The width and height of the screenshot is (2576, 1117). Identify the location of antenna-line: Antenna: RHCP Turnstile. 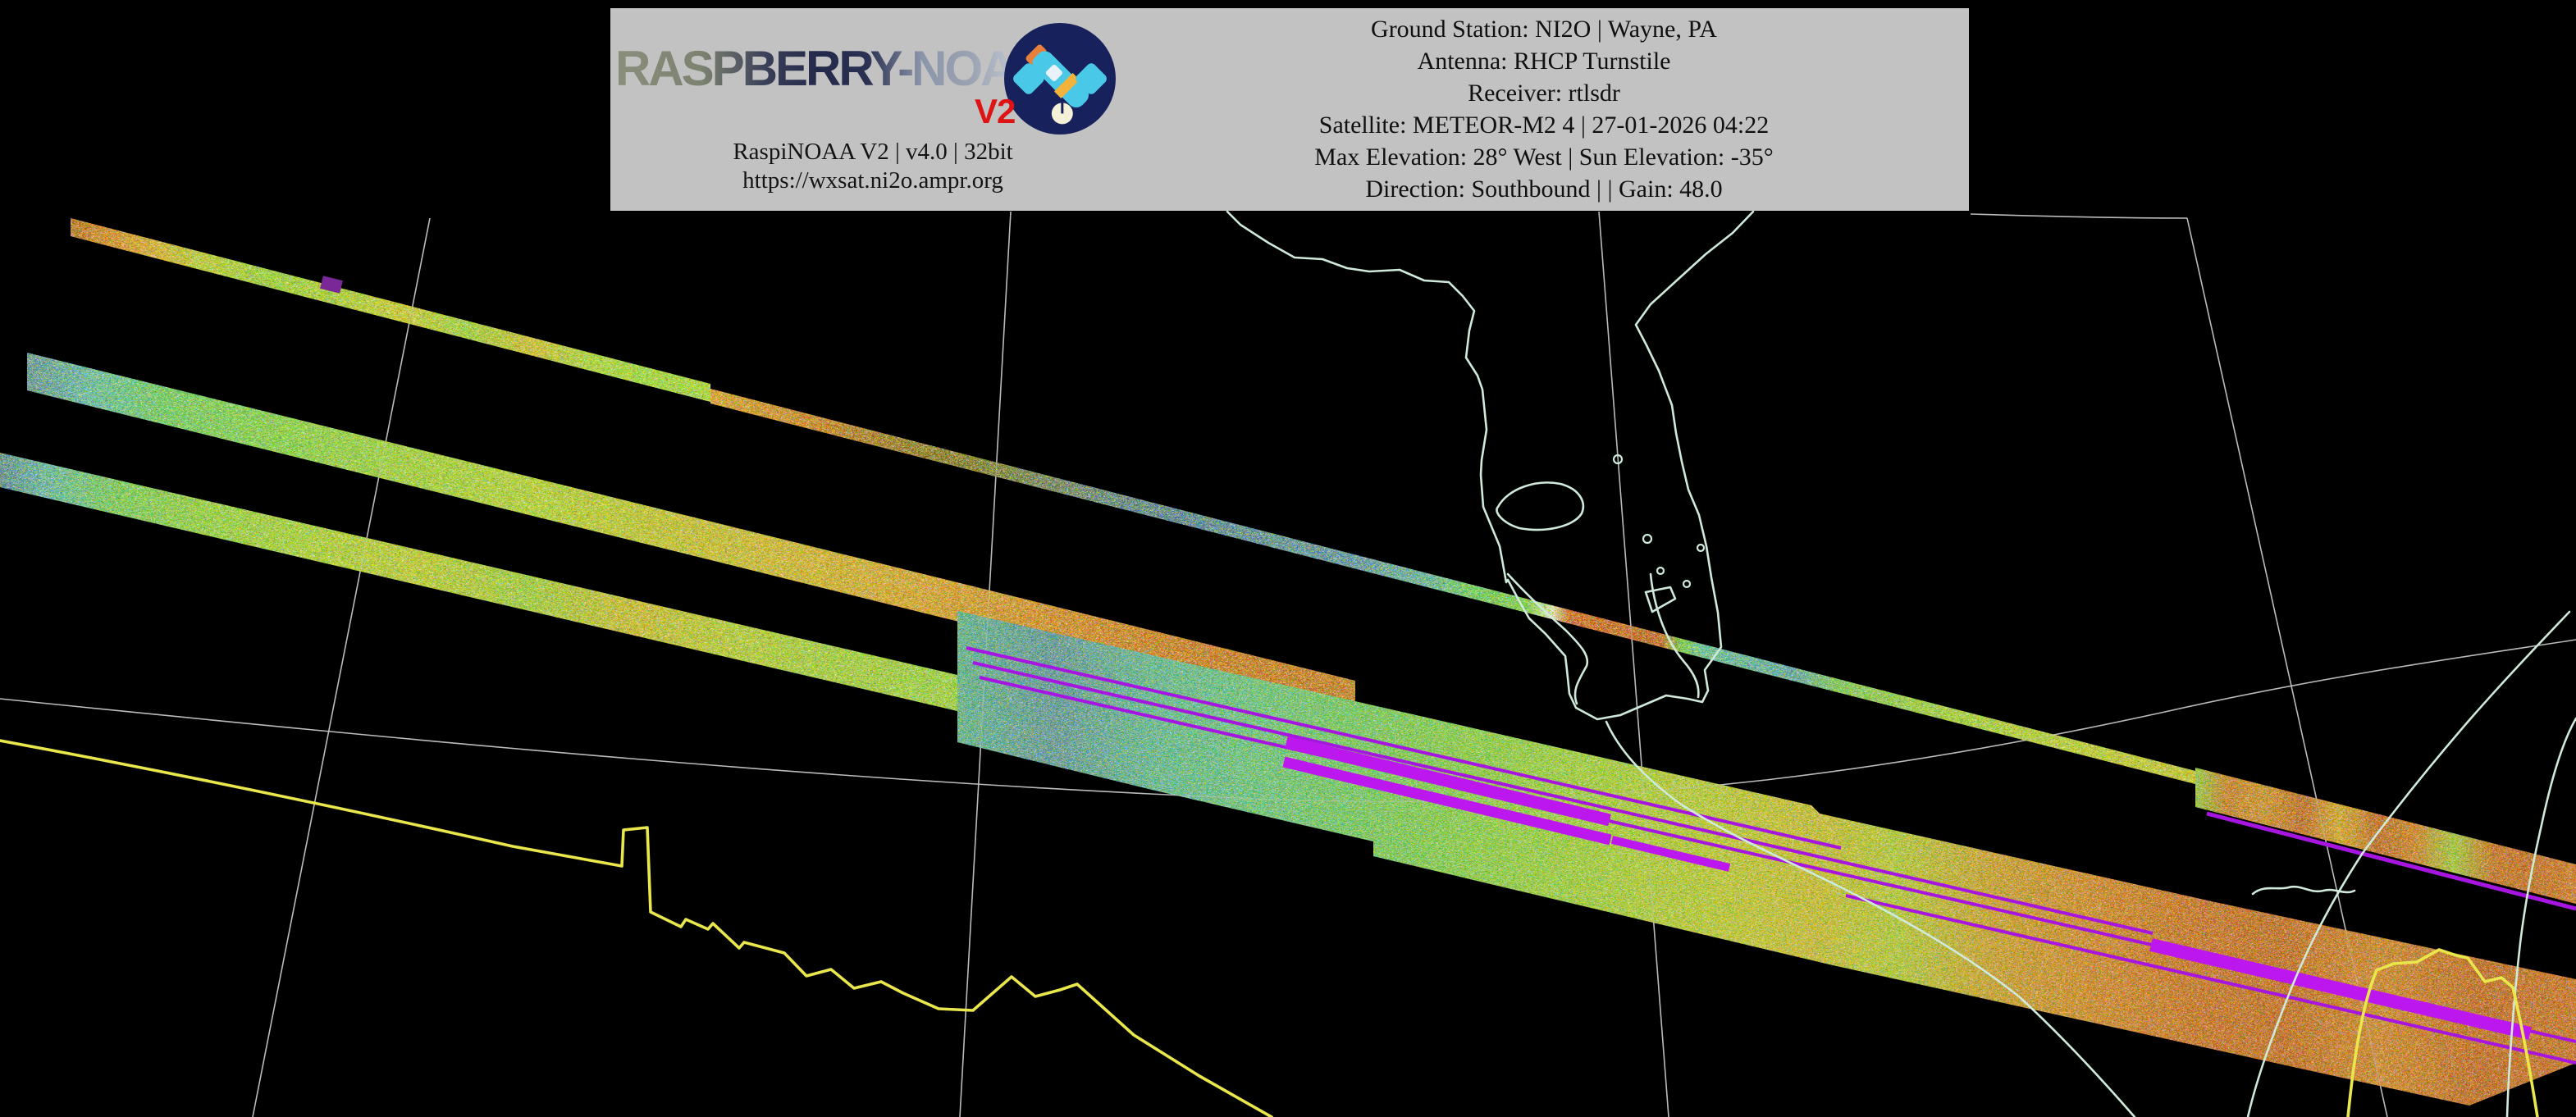
(1544, 62).